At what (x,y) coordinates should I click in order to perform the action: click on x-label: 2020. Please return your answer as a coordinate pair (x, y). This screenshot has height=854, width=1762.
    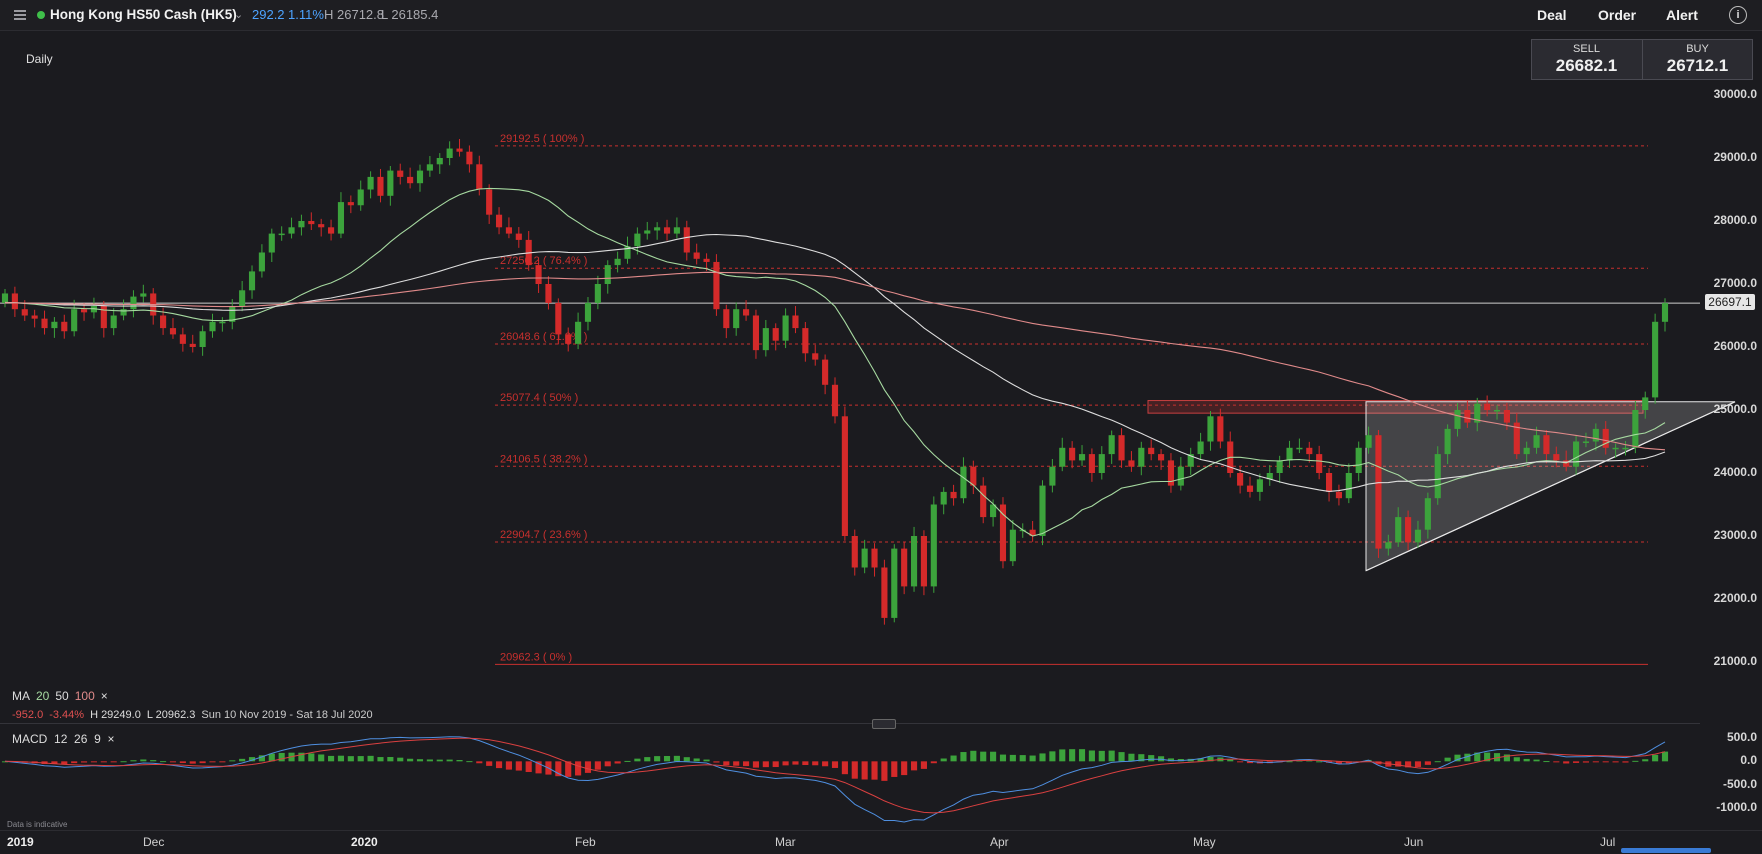
    Looking at the image, I should click on (364, 842).